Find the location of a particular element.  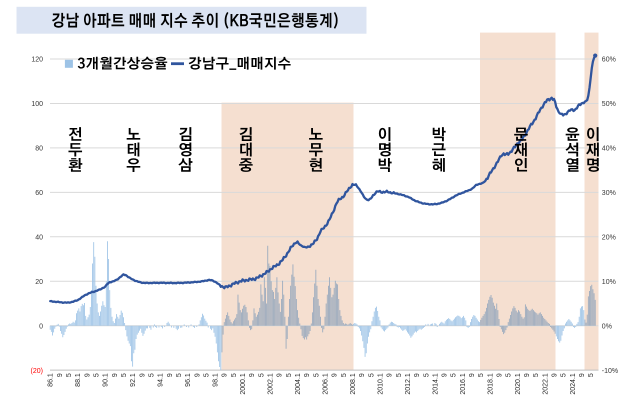

svg-text: 60 is located at coordinates (39, 193).